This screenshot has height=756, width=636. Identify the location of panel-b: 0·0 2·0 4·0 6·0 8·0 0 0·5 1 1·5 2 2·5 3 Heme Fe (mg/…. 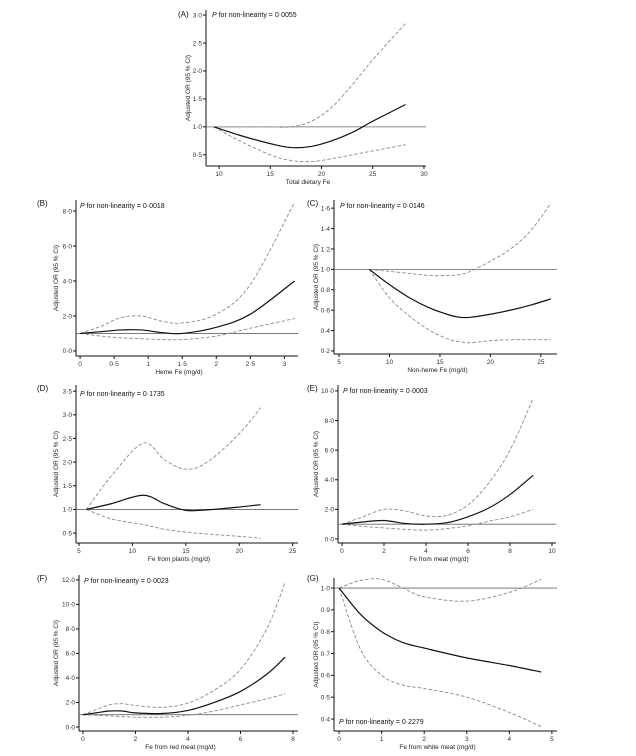
(167, 287).